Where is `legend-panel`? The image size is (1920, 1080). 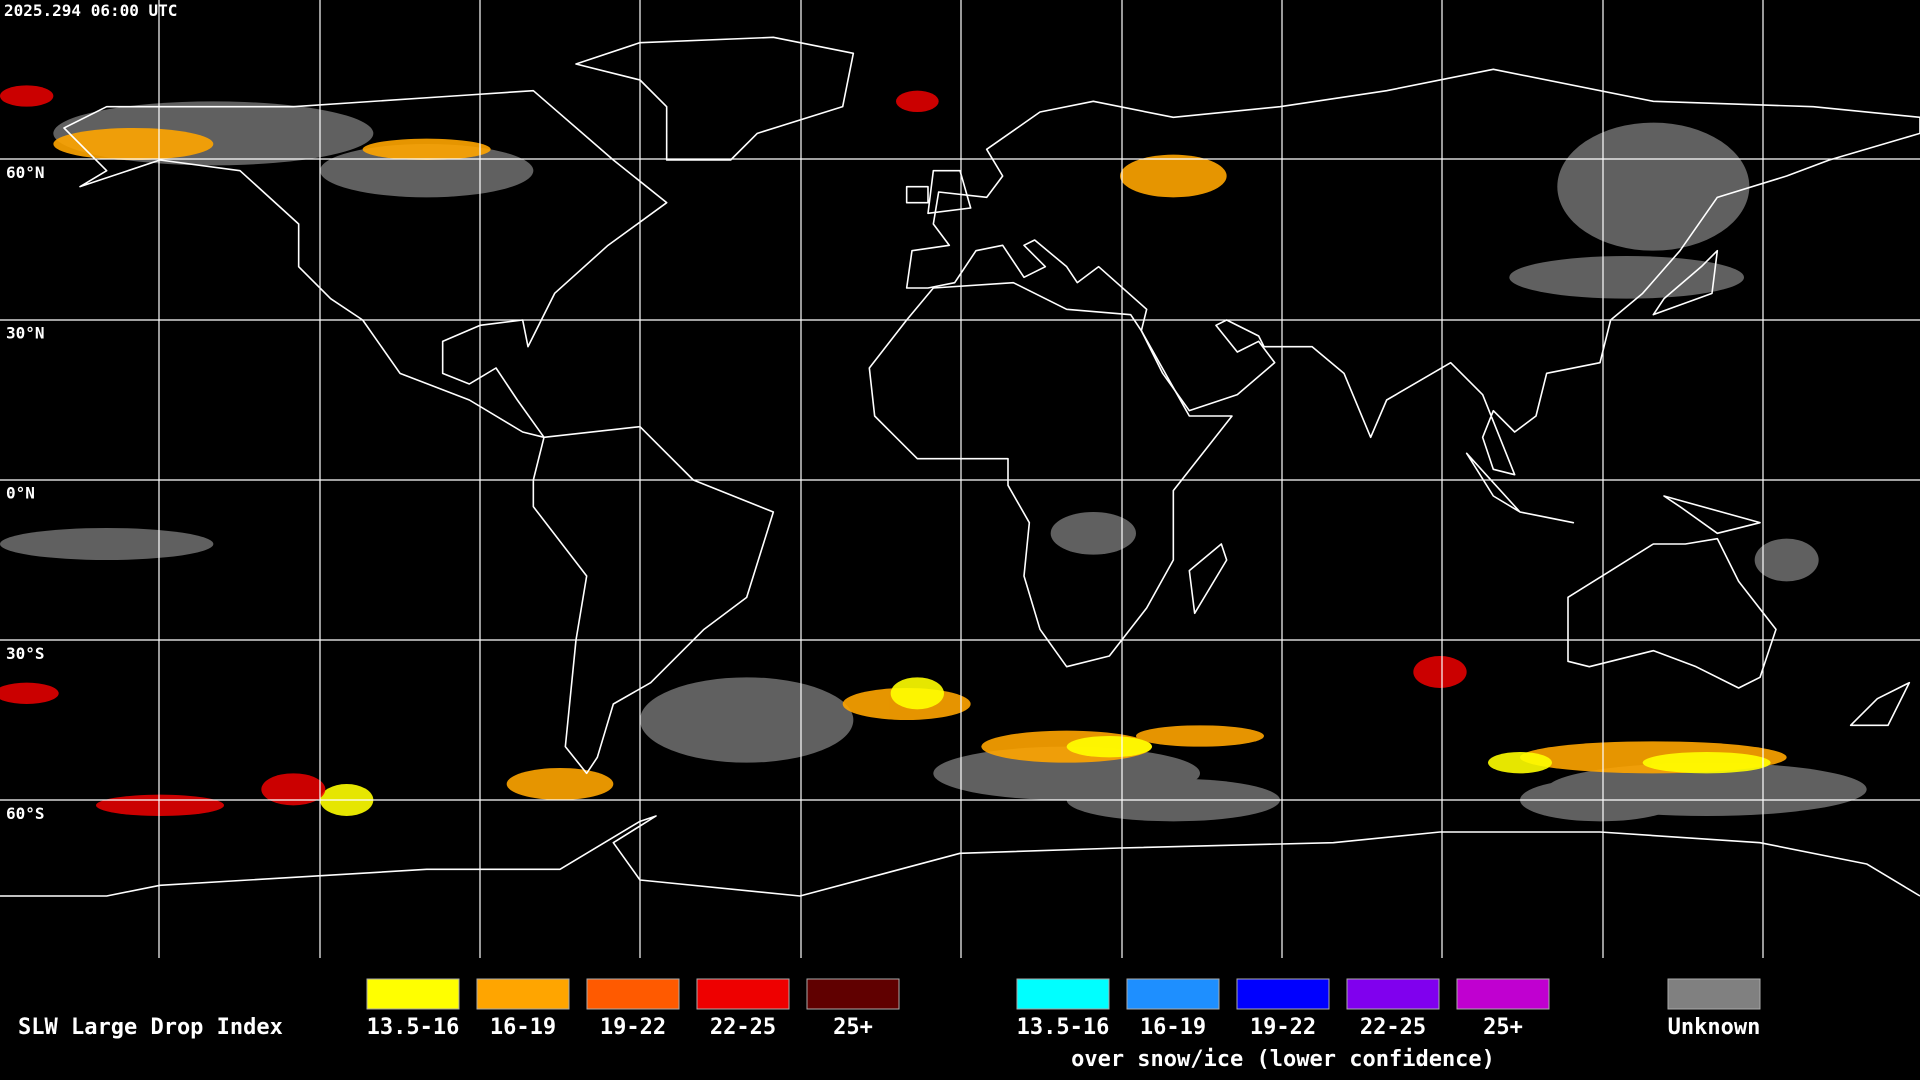 legend-panel is located at coordinates (960, 1019).